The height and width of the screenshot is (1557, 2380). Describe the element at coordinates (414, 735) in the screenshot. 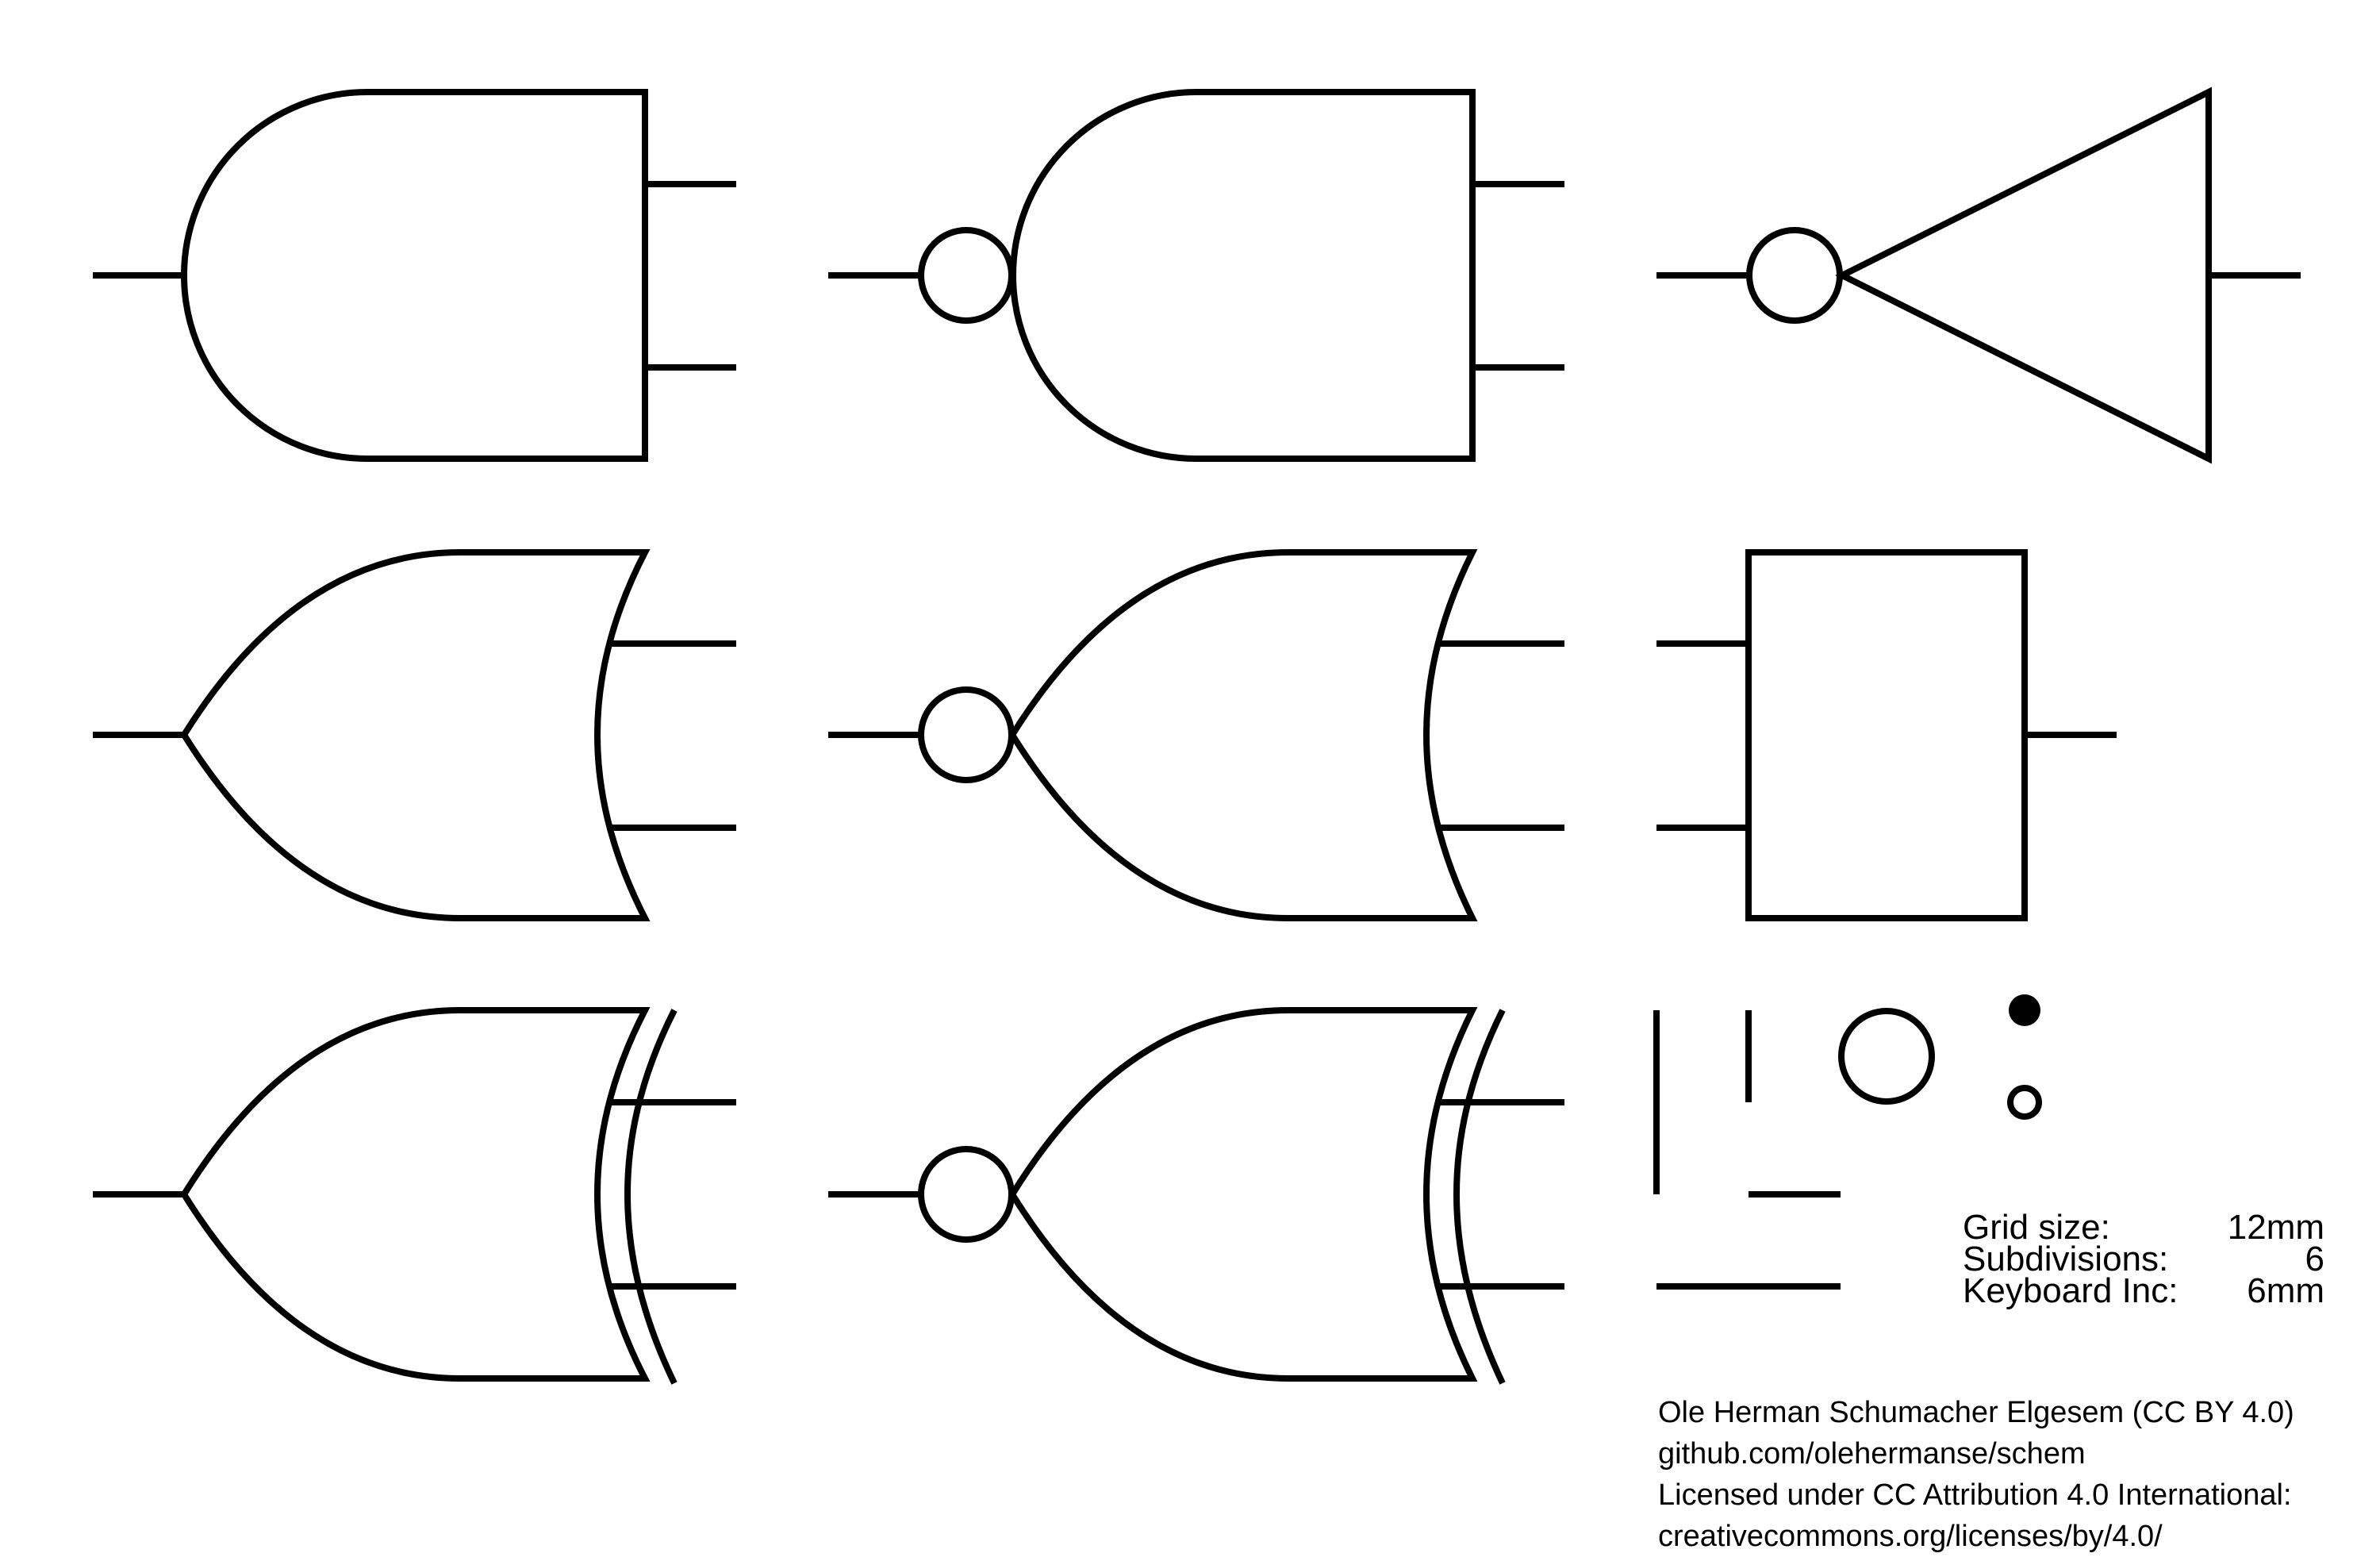

I see `or-gate` at that location.